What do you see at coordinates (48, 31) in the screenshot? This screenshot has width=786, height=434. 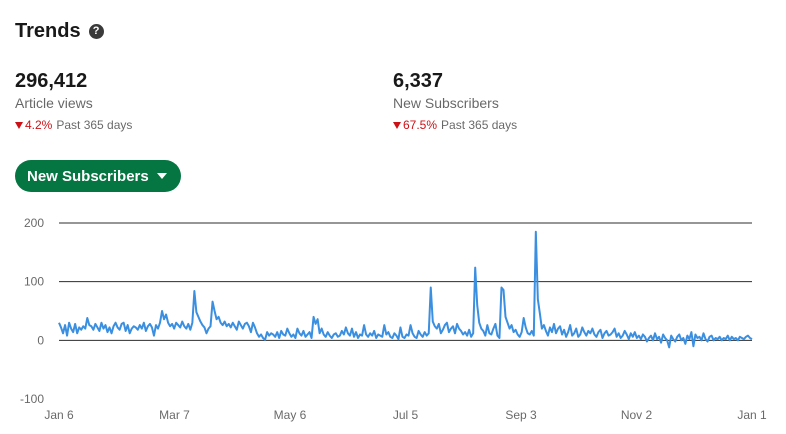 I see `section-title: Trends` at bounding box center [48, 31].